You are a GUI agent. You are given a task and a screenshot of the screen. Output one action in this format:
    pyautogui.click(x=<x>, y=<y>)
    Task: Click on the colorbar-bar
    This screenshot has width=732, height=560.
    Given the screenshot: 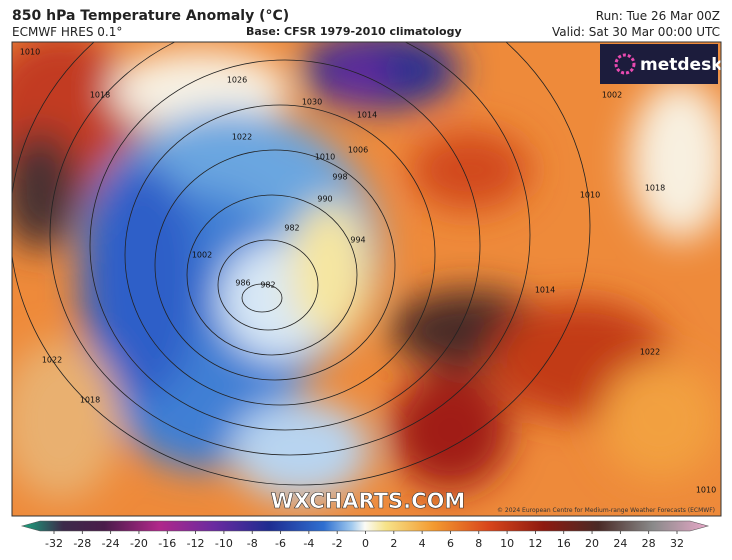 What is the action you would take?
    pyautogui.click(x=365, y=526)
    